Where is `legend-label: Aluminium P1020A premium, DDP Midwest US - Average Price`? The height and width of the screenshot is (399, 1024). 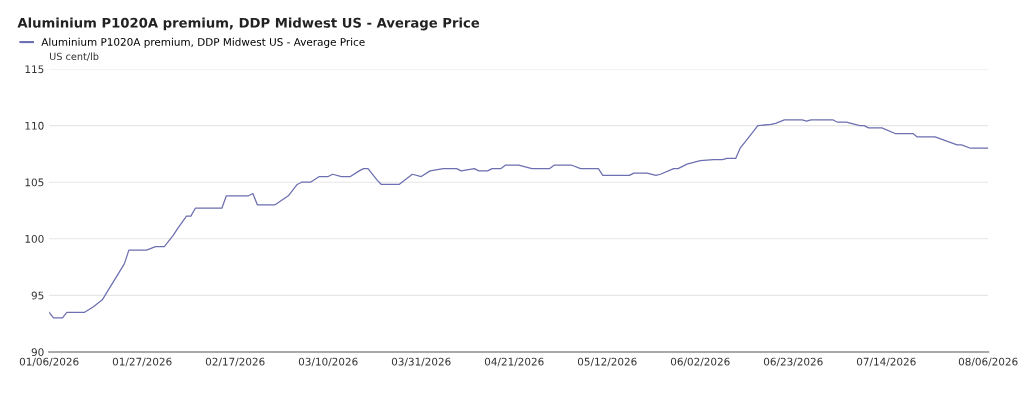
legend-label: Aluminium P1020A premium, DDP Midwest US - Average Price is located at coordinates (203, 42).